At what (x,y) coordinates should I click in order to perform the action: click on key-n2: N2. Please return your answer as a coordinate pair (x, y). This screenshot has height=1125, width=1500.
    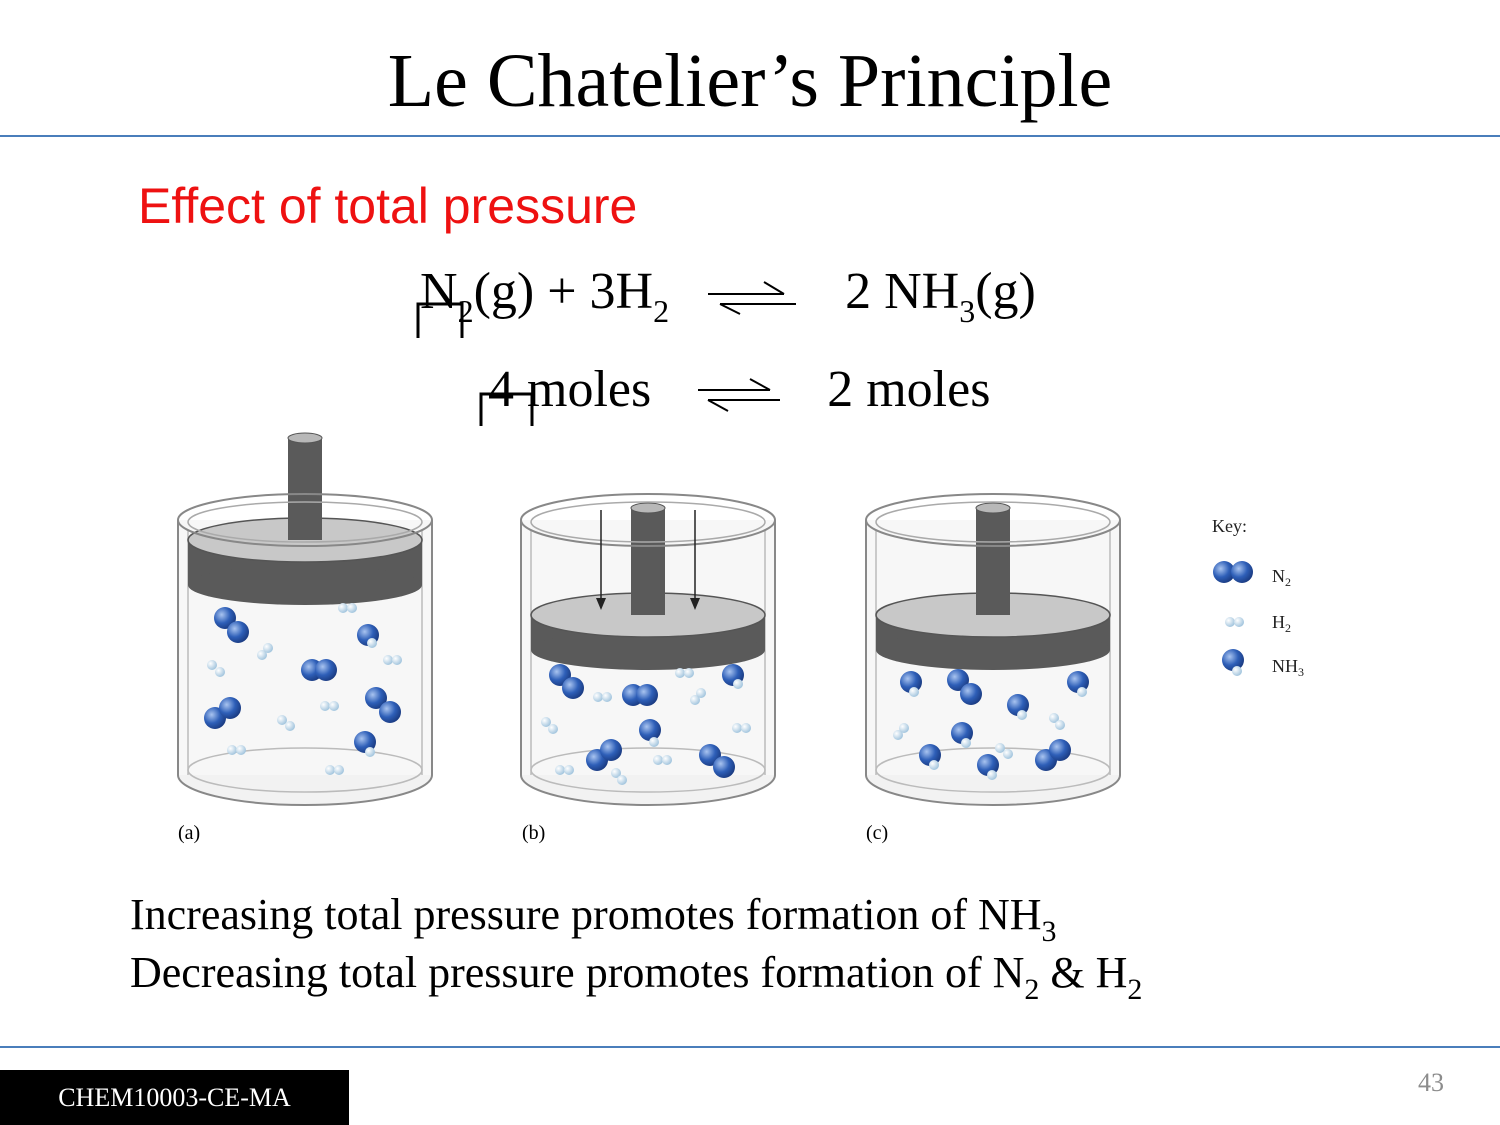
    Looking at the image, I should click on (1281, 578).